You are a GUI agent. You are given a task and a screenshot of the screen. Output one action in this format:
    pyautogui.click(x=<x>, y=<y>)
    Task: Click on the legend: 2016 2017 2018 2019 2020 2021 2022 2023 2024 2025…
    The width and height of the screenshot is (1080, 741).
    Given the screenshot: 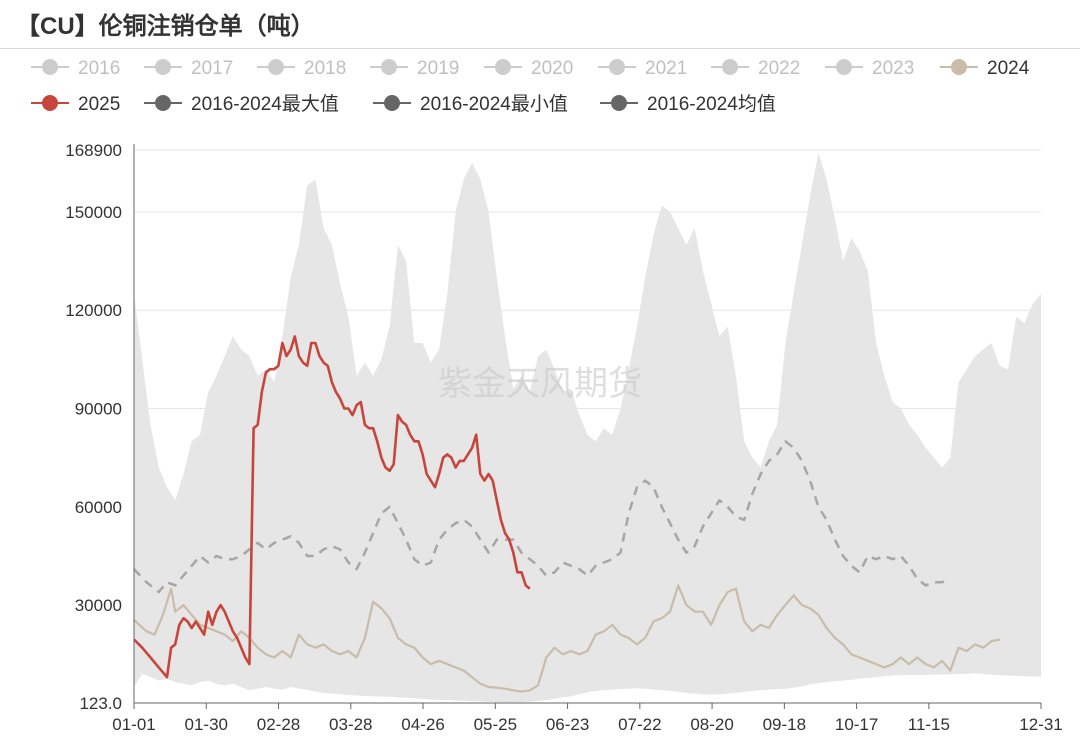 What is the action you would take?
    pyautogui.click(x=530, y=86)
    